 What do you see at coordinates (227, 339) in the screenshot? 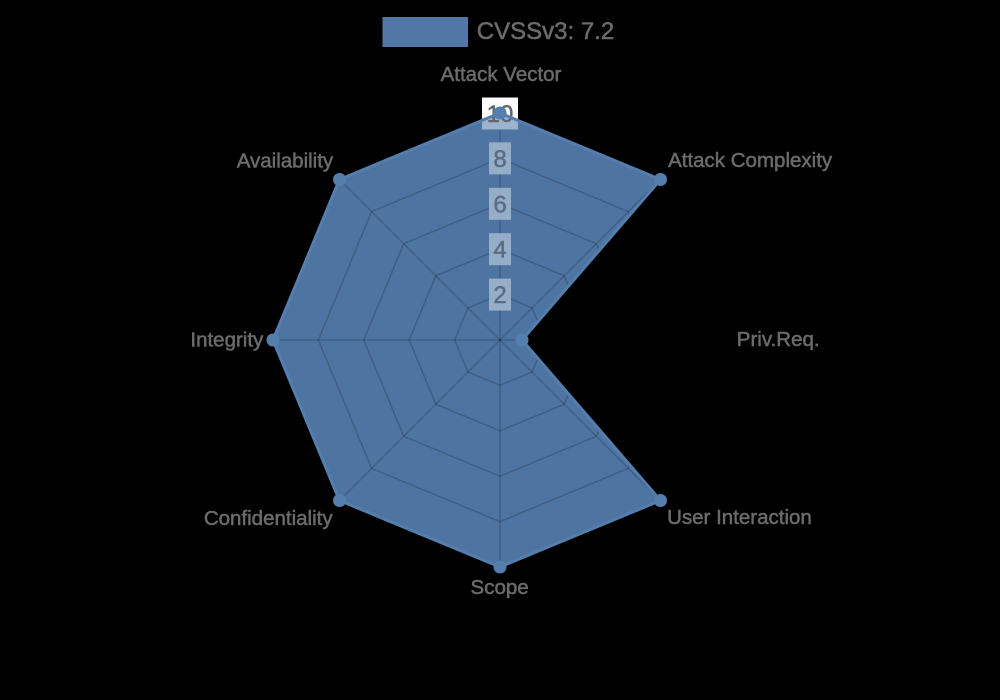
I see `svg-text: Integrity` at bounding box center [227, 339].